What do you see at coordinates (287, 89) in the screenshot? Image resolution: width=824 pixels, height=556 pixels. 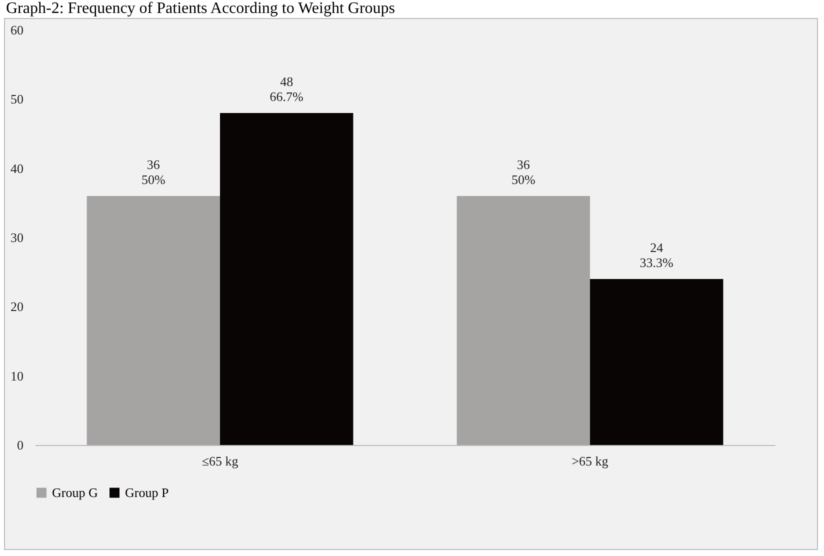 I see `data-label: 48 66.7%` at bounding box center [287, 89].